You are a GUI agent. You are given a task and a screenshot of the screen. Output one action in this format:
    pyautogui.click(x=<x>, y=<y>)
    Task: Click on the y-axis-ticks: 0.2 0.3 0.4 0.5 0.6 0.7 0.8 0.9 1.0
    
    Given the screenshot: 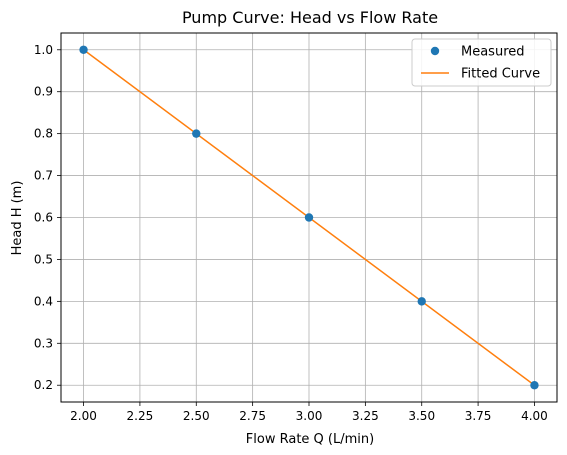 What is the action you would take?
    pyautogui.click(x=47, y=217)
    